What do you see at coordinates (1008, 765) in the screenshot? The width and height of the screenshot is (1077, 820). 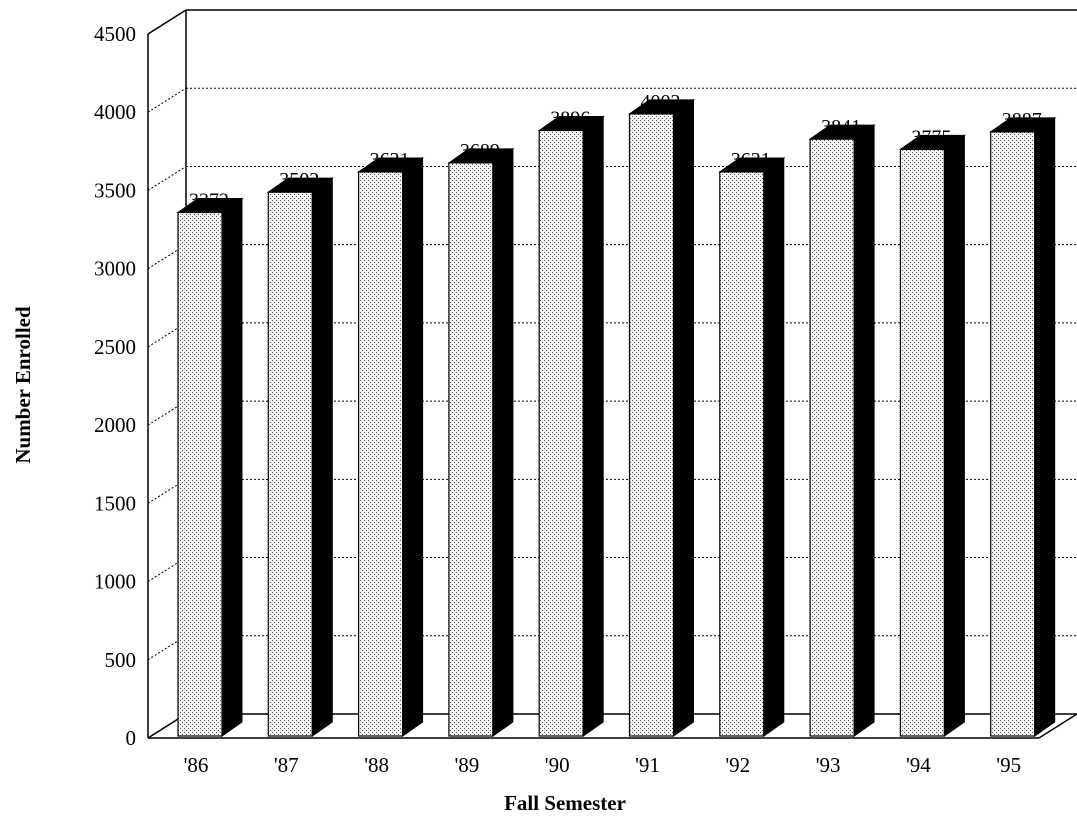 I see `x-tick-label: '95` at bounding box center [1008, 765].